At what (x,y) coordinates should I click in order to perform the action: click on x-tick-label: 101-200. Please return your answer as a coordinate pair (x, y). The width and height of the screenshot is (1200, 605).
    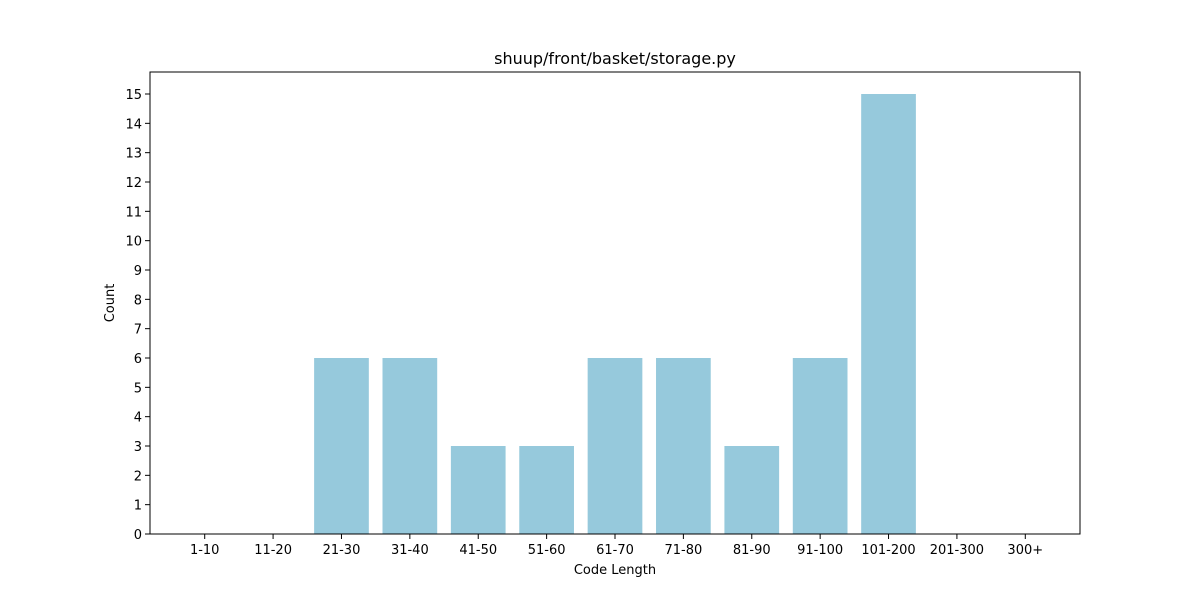
    Looking at the image, I should click on (888, 550).